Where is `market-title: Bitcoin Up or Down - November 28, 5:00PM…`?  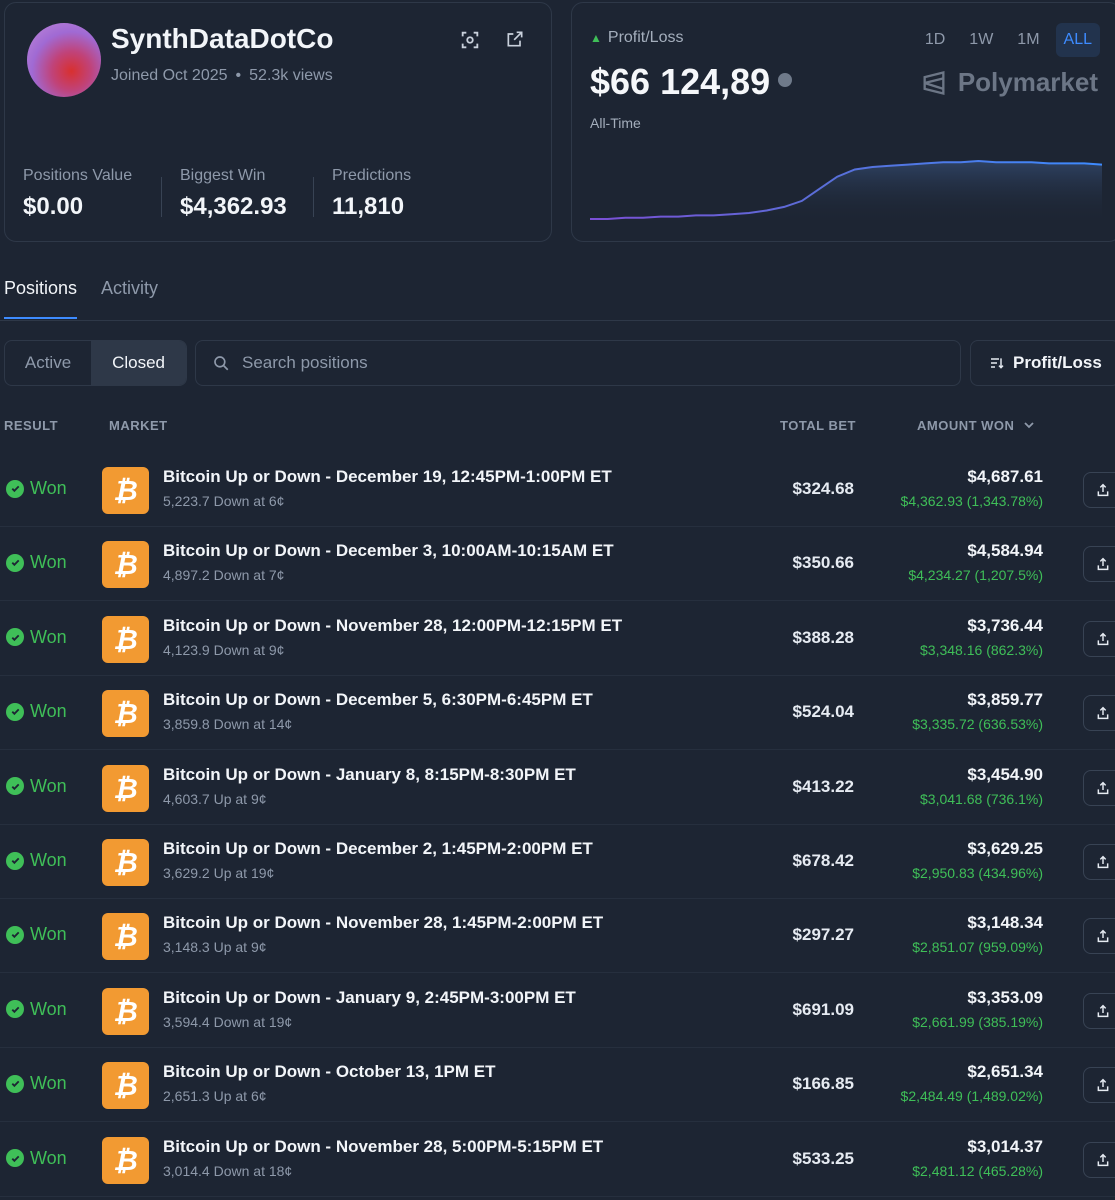
market-title: Bitcoin Up or Down - November 28, 5:00PM… is located at coordinates (383, 1146).